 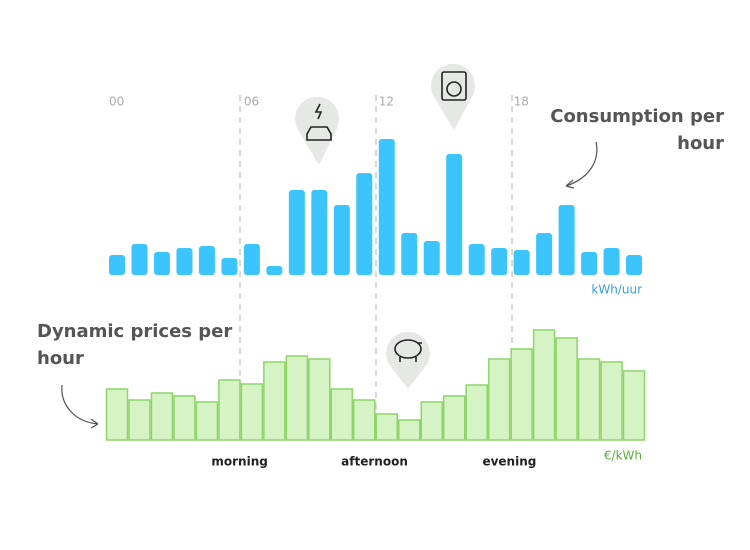 What do you see at coordinates (623, 456) in the screenshot?
I see `unit-label: €/kWh` at bounding box center [623, 456].